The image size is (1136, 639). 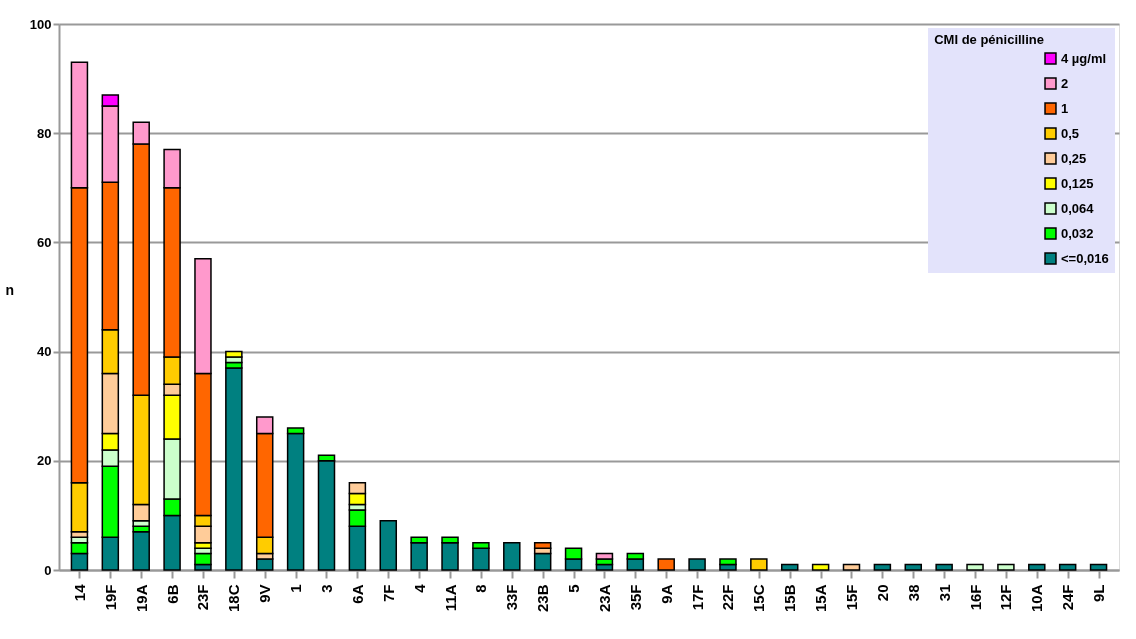 What do you see at coordinates (141, 598) in the screenshot?
I see `x-tick-label: 19A` at bounding box center [141, 598].